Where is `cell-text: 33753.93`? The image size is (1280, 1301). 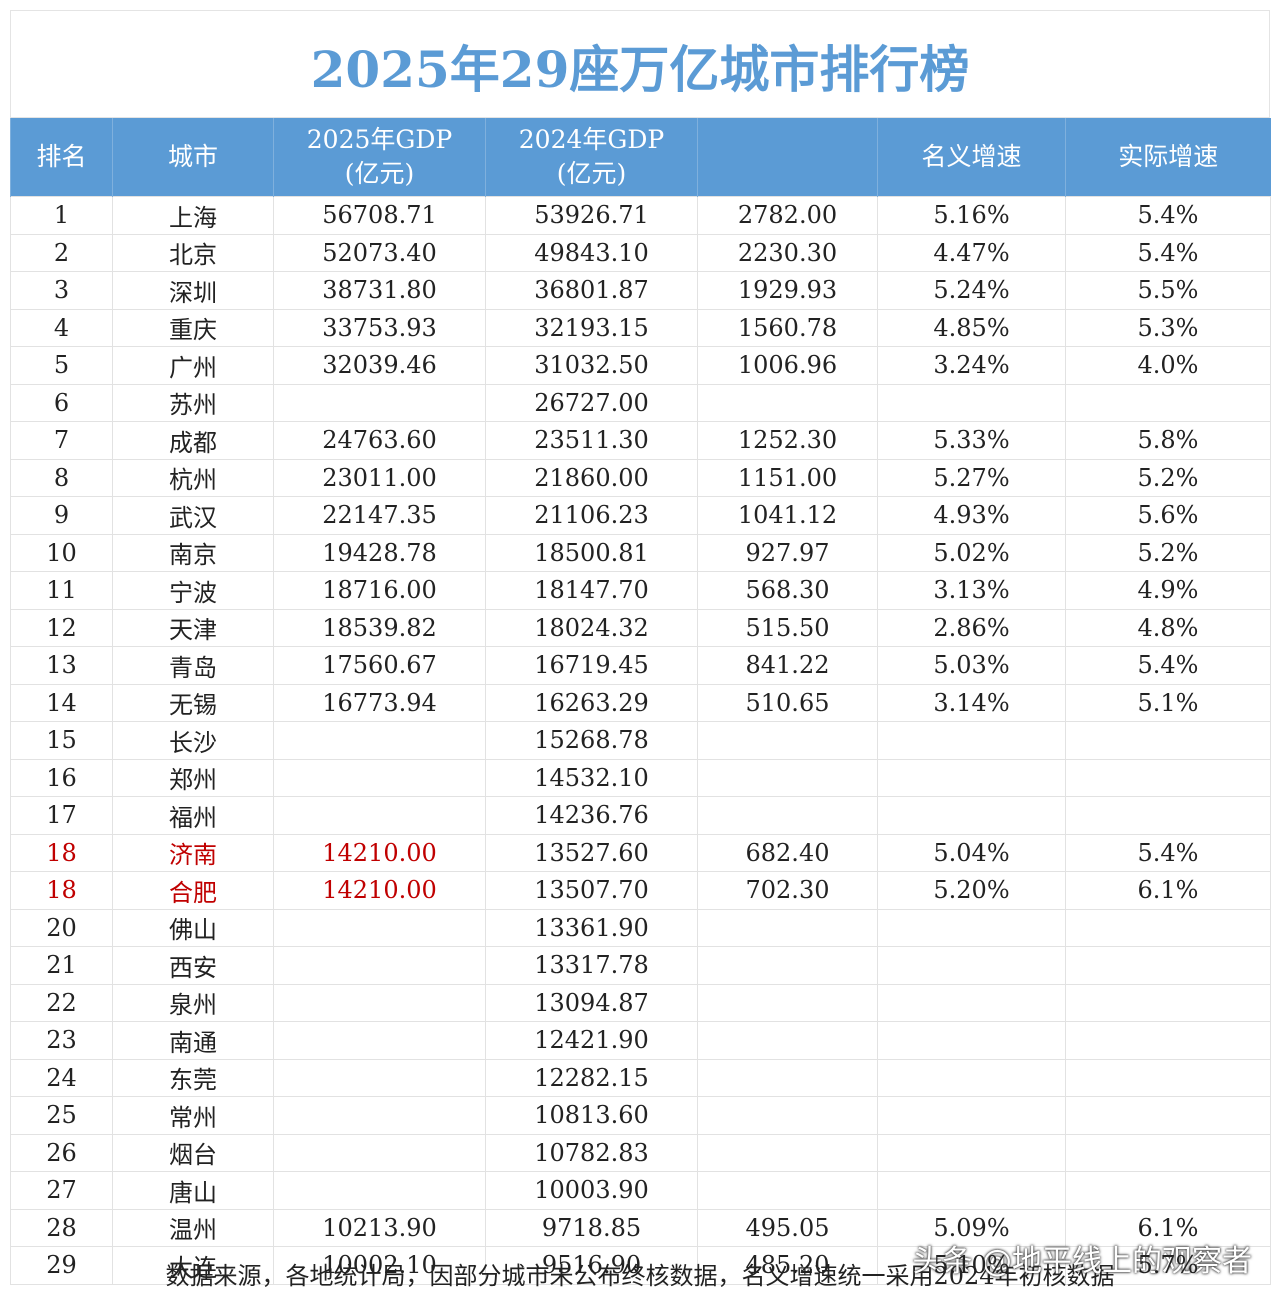
cell-text: 33753.93 is located at coordinates (379, 327).